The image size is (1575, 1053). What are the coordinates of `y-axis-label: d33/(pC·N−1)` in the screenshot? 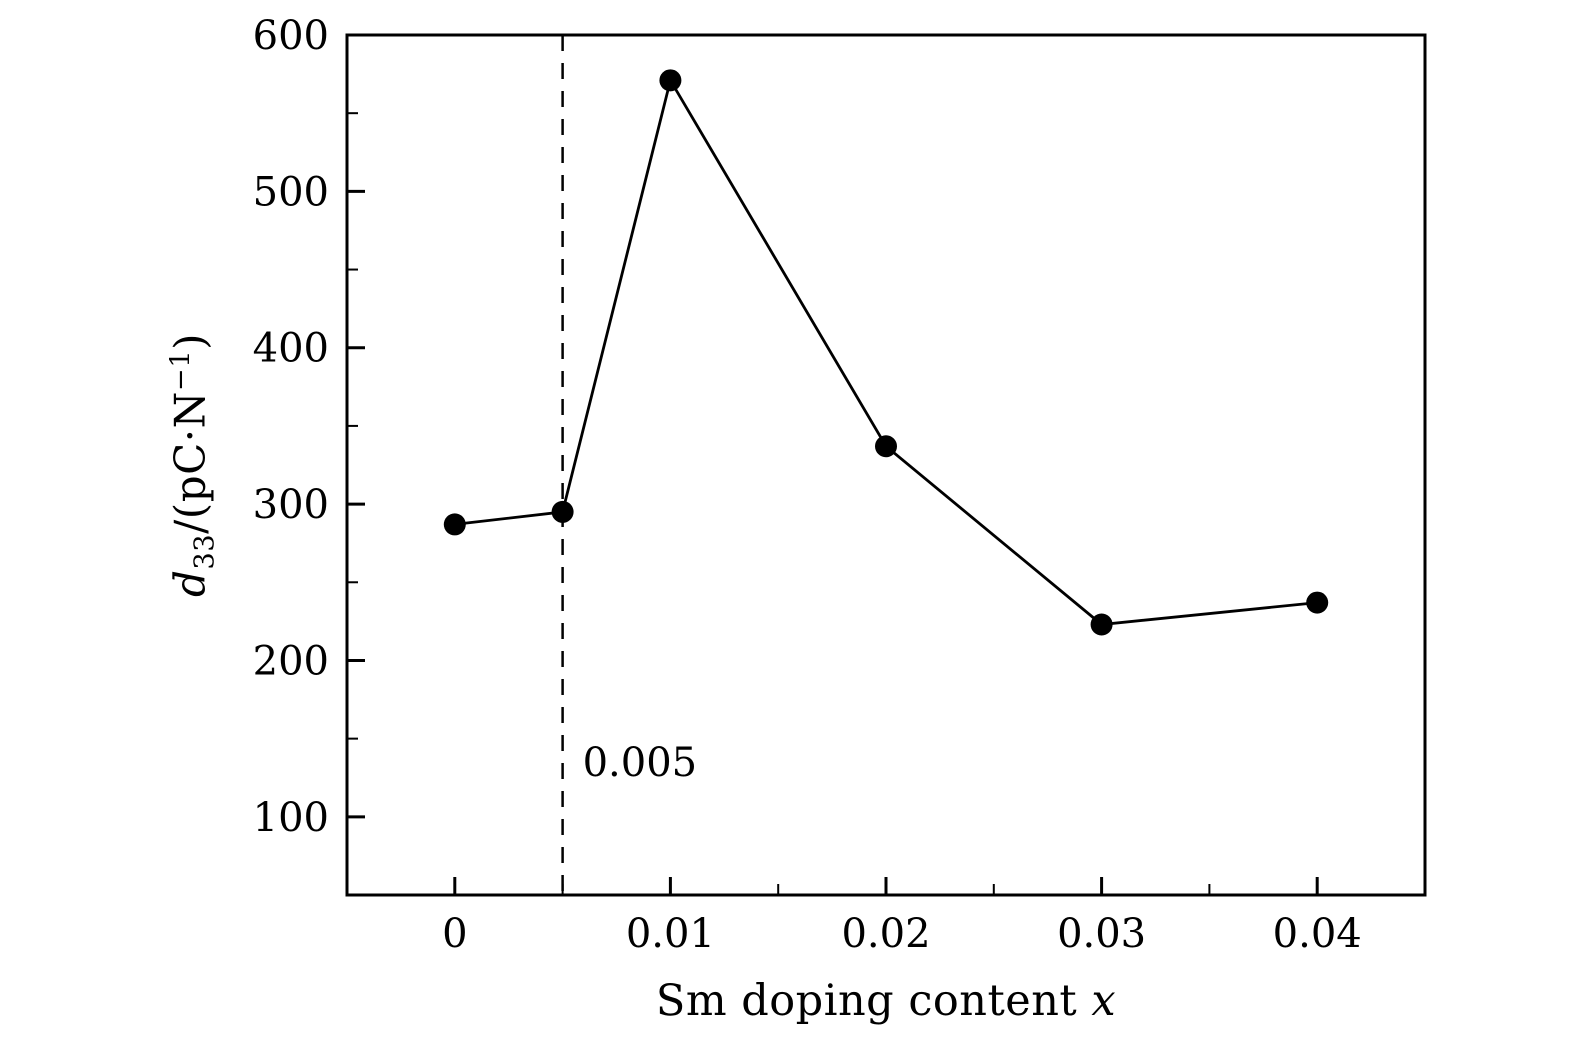 It's located at (192, 465).